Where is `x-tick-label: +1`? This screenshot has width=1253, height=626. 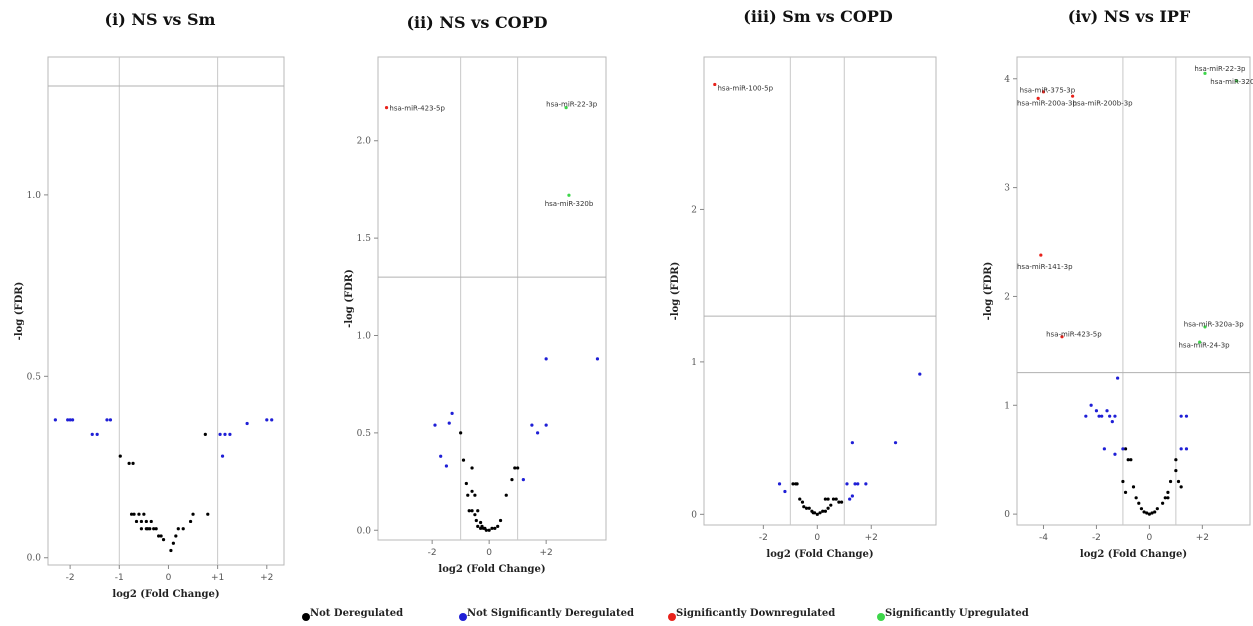
x-tick-label: +1 is located at coordinates (217, 578).